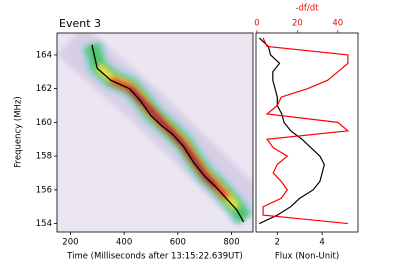  I want to click on x-axis-label: Time (Milliseconds after 13:15:22.639UT), so click(154, 257).